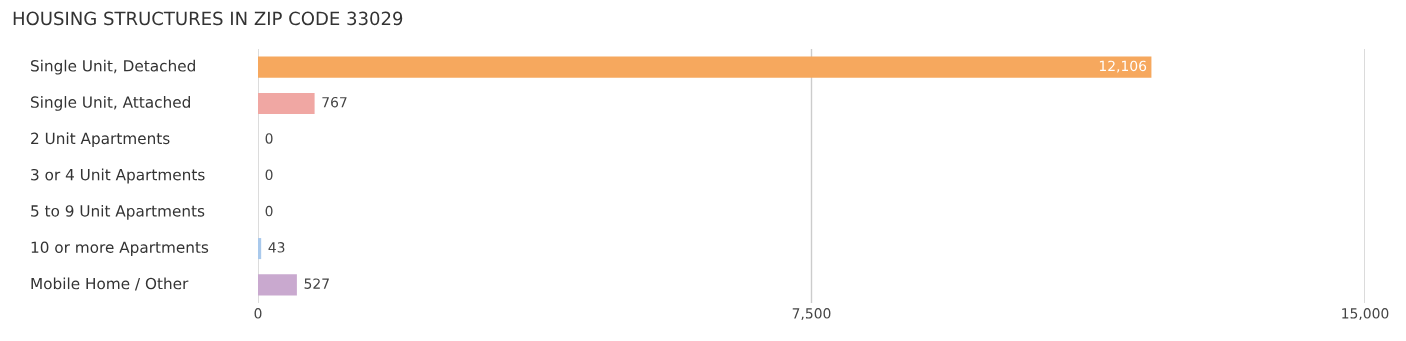 The width and height of the screenshot is (1406, 341). I want to click on y-tick-label: 3 or 4 Unit Apartments, so click(118, 176).